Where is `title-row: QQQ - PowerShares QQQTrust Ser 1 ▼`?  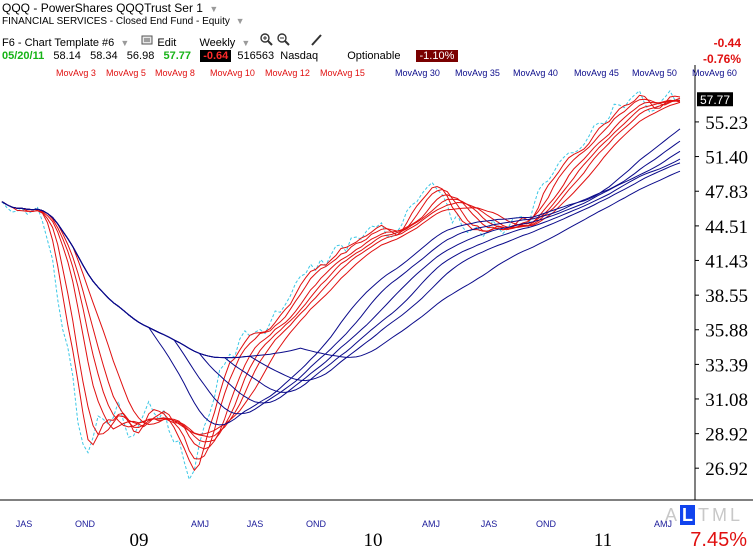 title-row: QQQ - PowerShares QQQTrust Ser 1 ▼ is located at coordinates (110, 8).